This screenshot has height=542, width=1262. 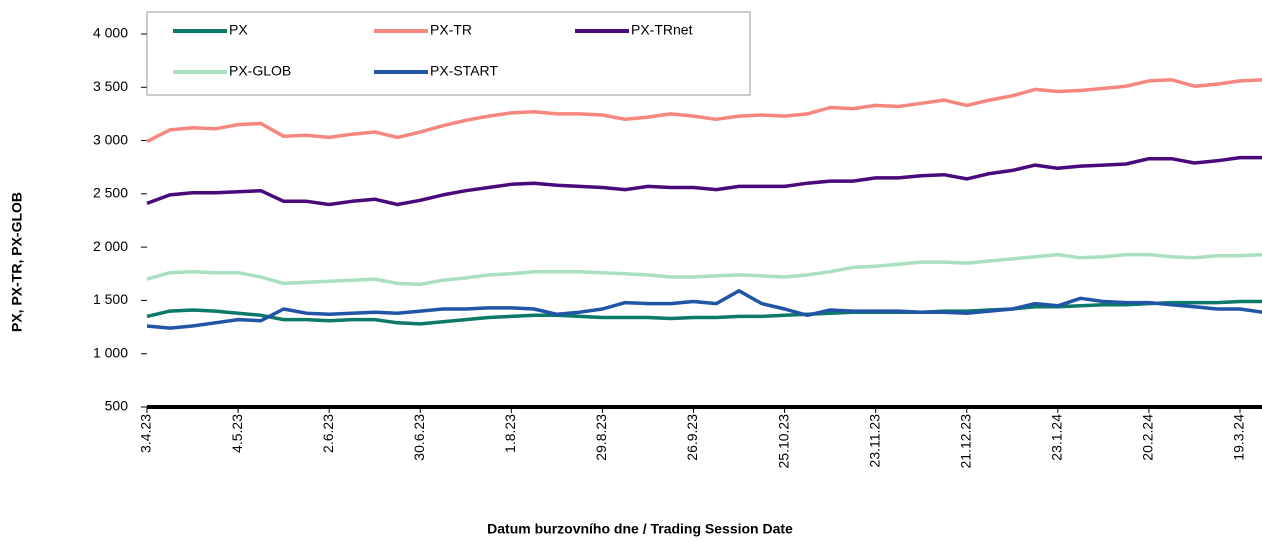 What do you see at coordinates (601, 437) in the screenshot?
I see `x-tick-label: 29.8.23` at bounding box center [601, 437].